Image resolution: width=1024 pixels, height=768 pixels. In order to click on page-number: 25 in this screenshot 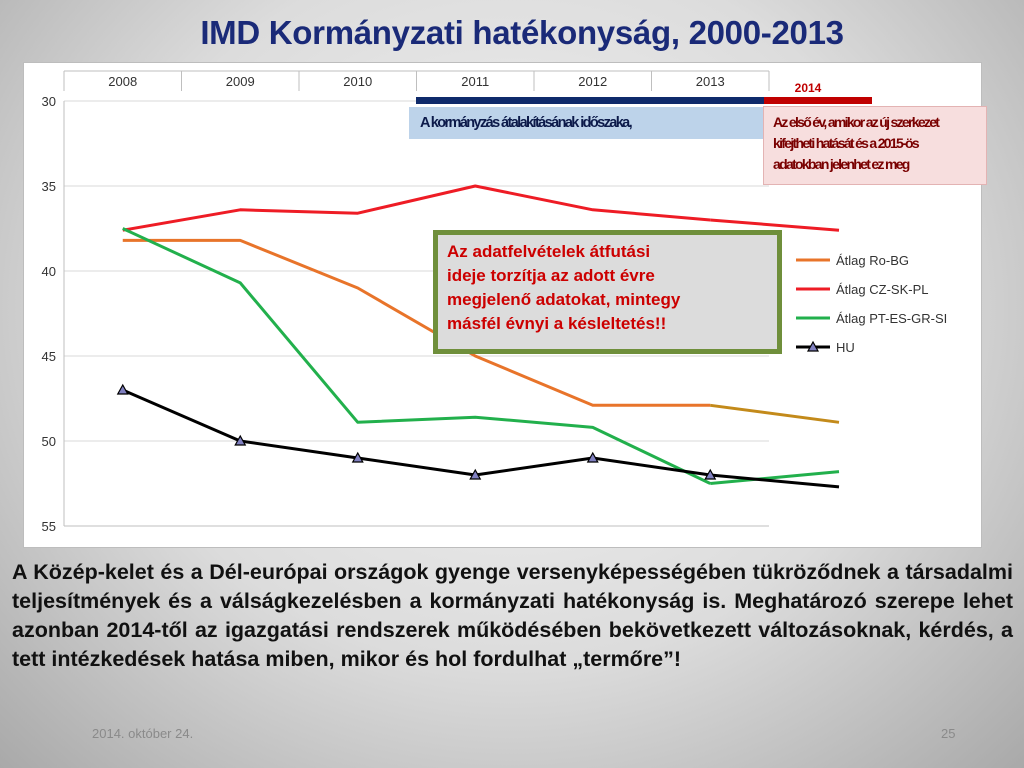, I will do `click(948, 733)`.